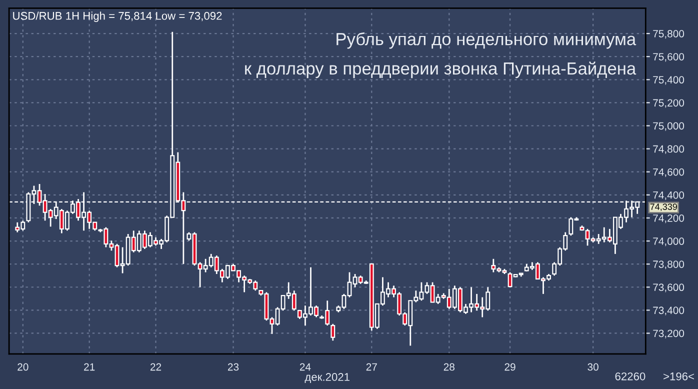  What do you see at coordinates (233, 367) in the screenshot?
I see `x-tick-label: 23` at bounding box center [233, 367].